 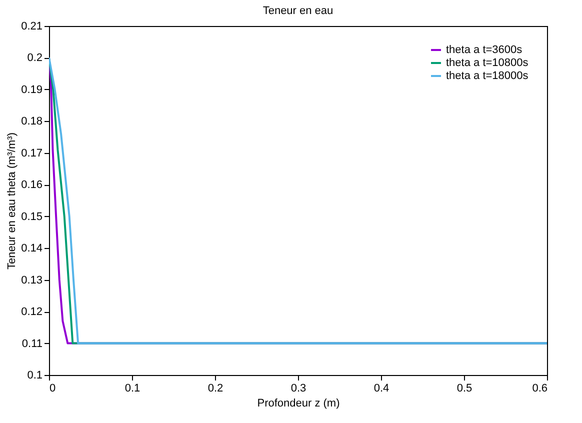 What do you see at coordinates (298, 11) in the screenshot?
I see `chart-title: Teneur en eau` at bounding box center [298, 11].